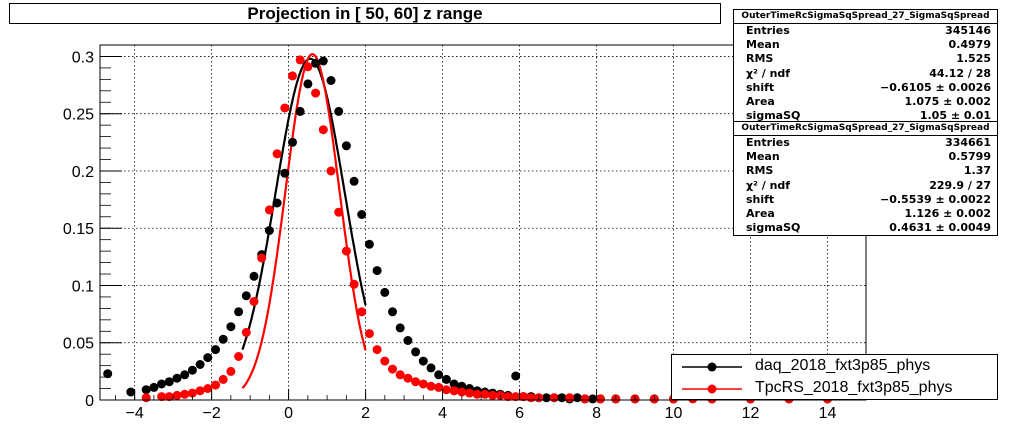 The width and height of the screenshot is (1019, 446). What do you see at coordinates (843, 365) in the screenshot?
I see `legend-label: daq_2018_fxt3p85_phys` at bounding box center [843, 365].